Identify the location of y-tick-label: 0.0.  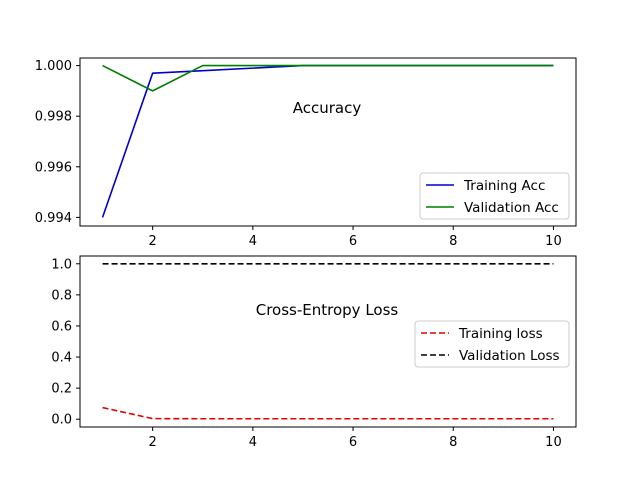
(61, 420).